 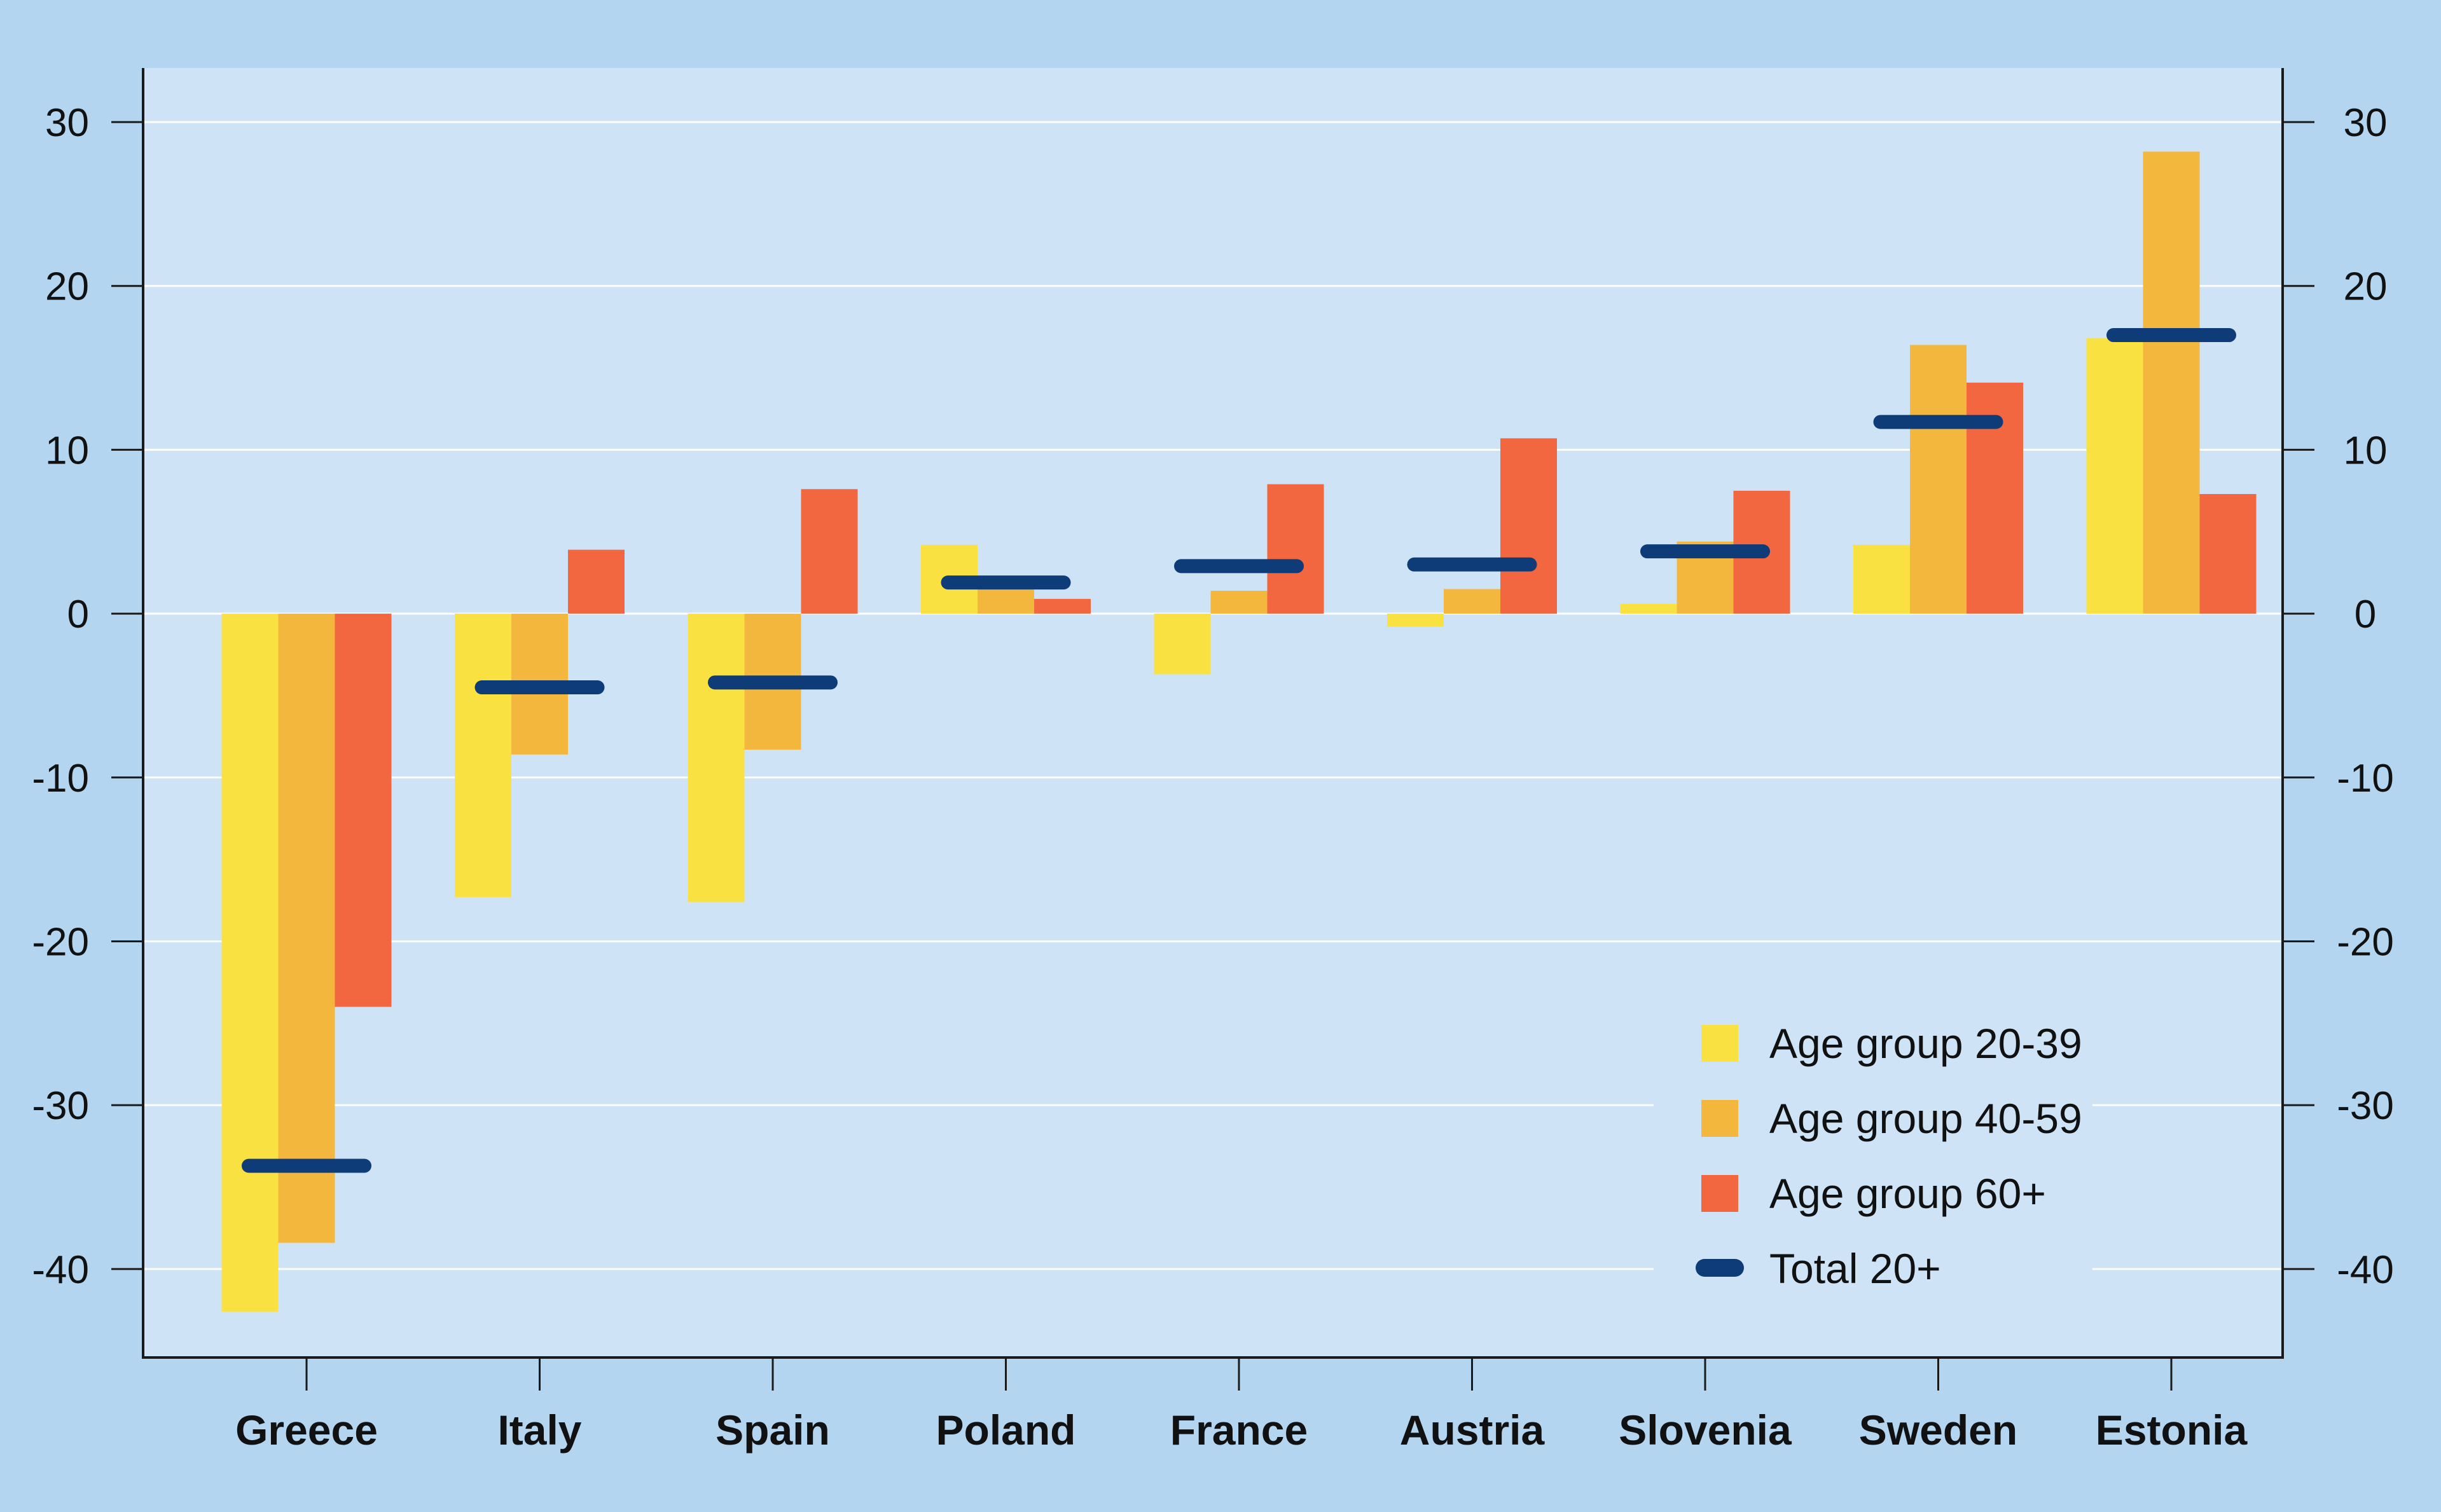 I want to click on y-tick-label-right: -40, so click(x=2365, y=1270).